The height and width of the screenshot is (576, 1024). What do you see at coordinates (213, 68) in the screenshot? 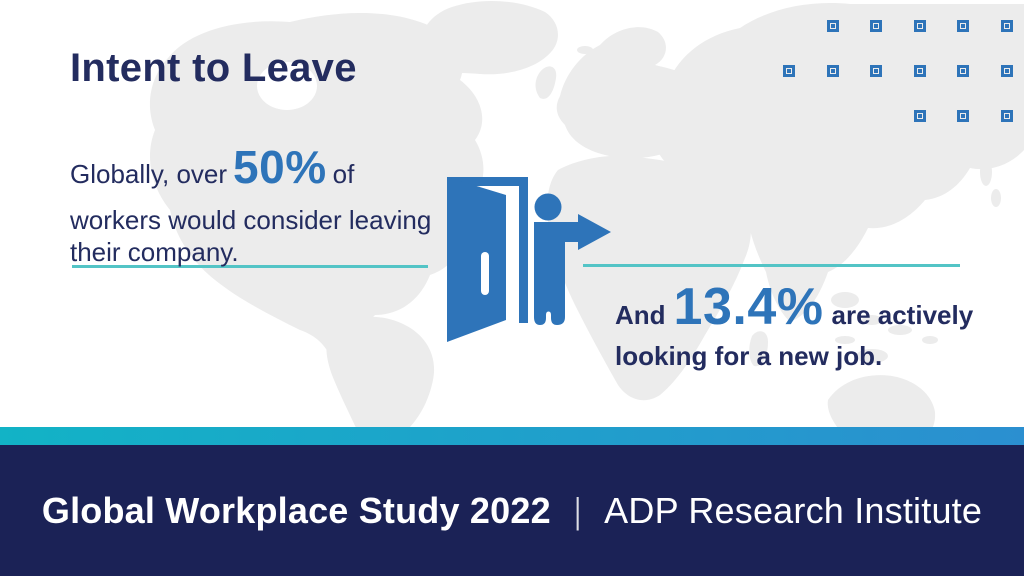
I see `page-title: Intent to Leave` at bounding box center [213, 68].